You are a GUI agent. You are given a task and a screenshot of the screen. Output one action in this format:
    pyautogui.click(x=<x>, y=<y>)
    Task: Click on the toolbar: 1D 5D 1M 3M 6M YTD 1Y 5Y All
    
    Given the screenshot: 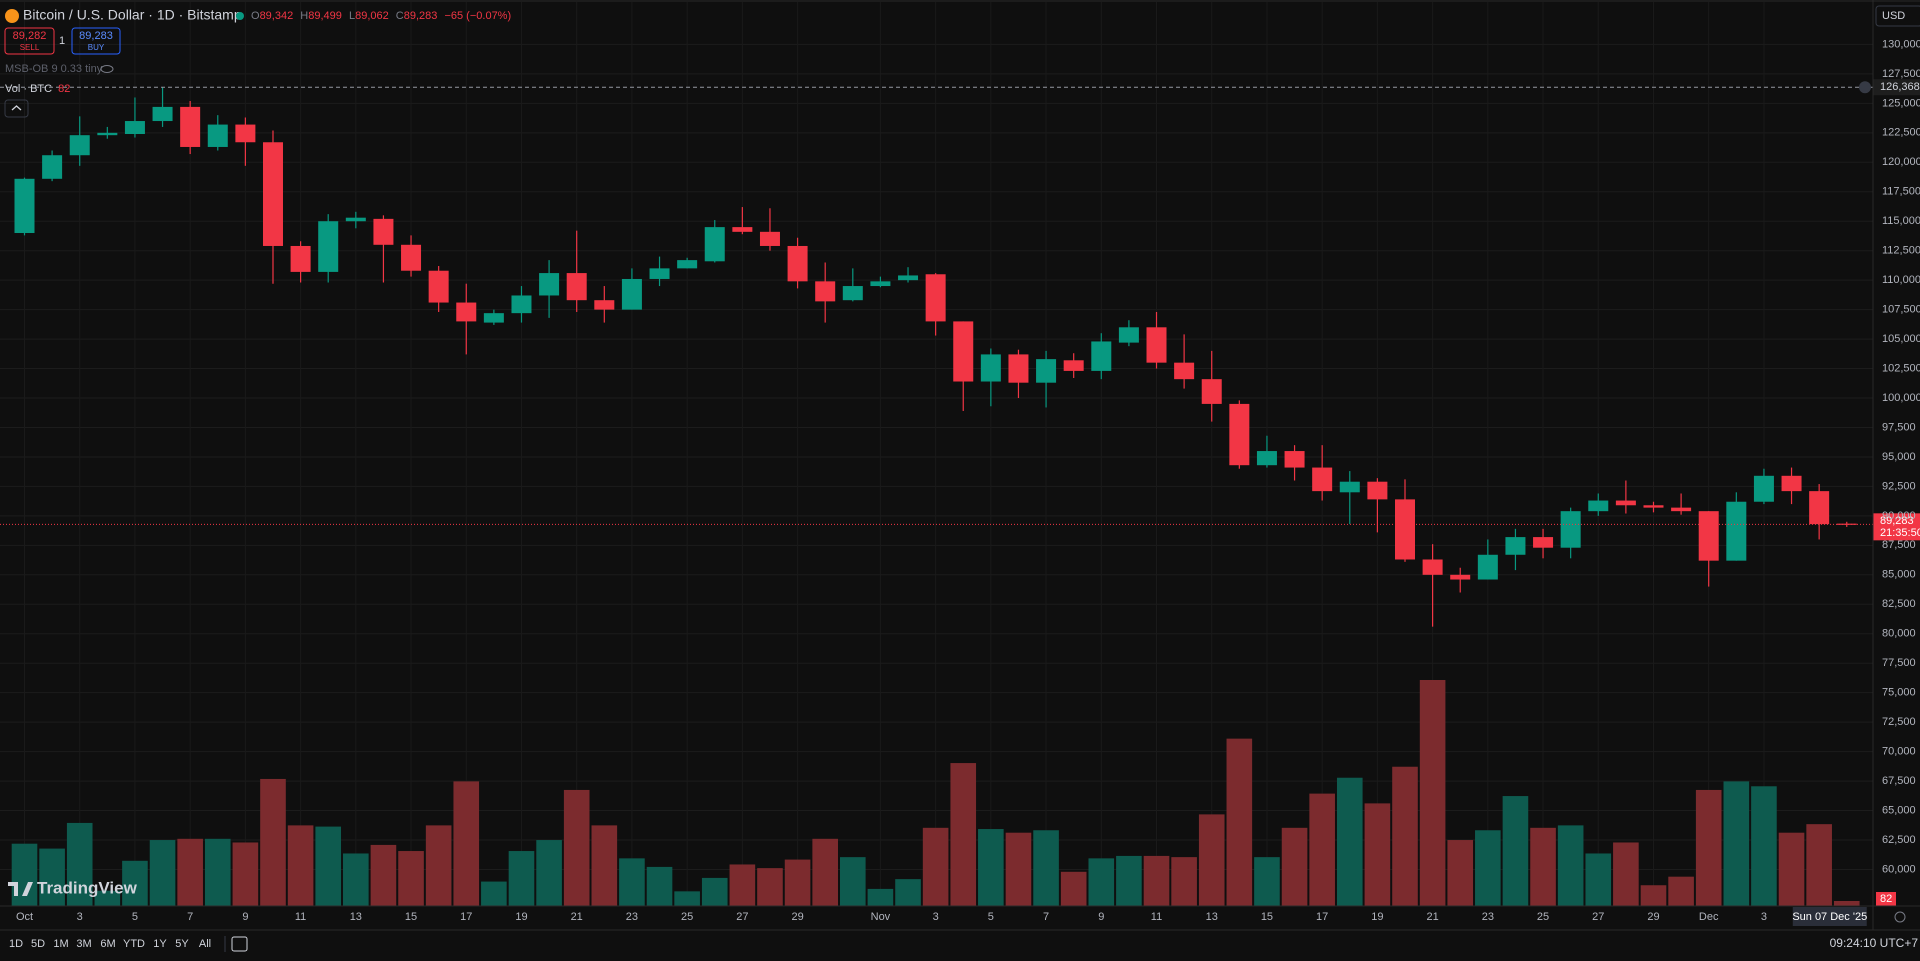 What is the action you would take?
    pyautogui.click(x=110, y=944)
    